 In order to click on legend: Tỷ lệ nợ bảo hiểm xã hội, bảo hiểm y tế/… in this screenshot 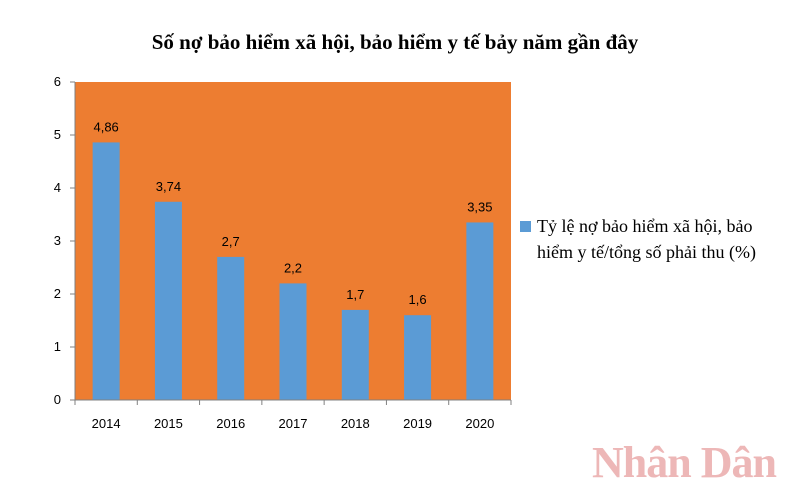, I will do `click(645, 239)`.